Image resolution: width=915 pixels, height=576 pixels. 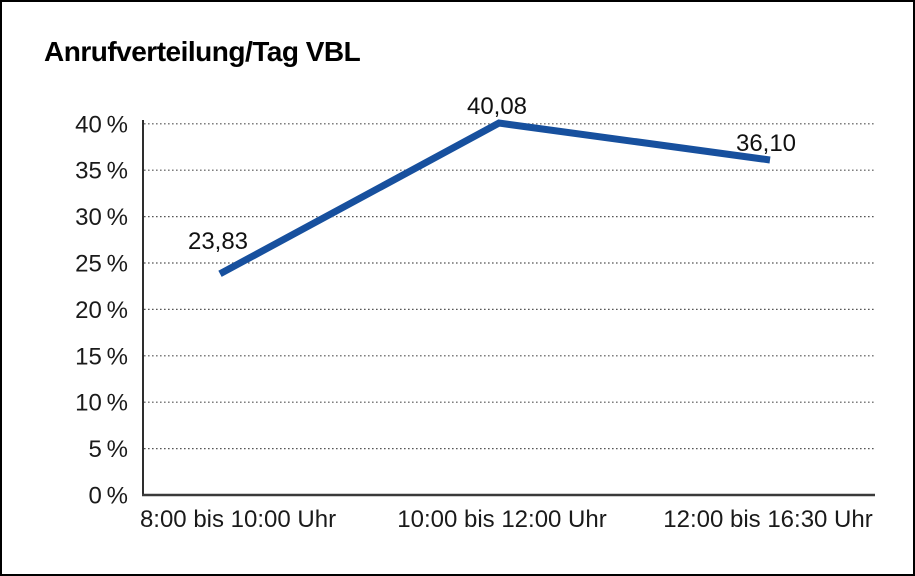 What do you see at coordinates (101, 264) in the screenshot?
I see `y-tick-label: 25 %` at bounding box center [101, 264].